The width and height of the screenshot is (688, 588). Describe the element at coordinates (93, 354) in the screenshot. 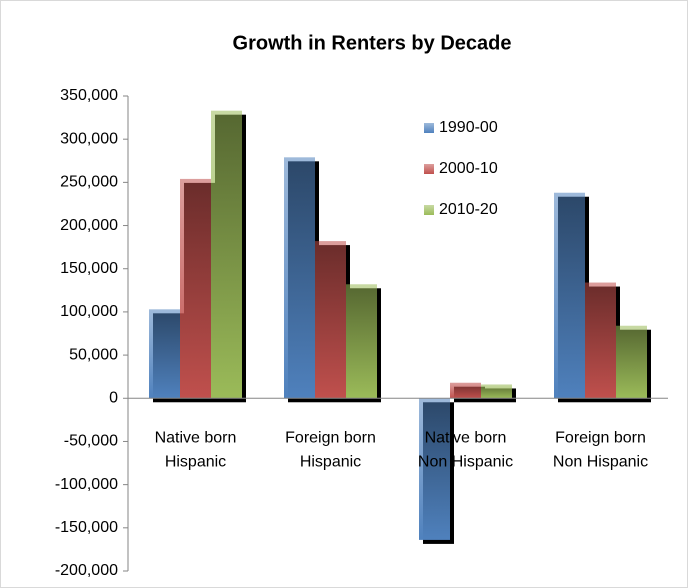

I see `y-tick-label: 50,000` at that location.